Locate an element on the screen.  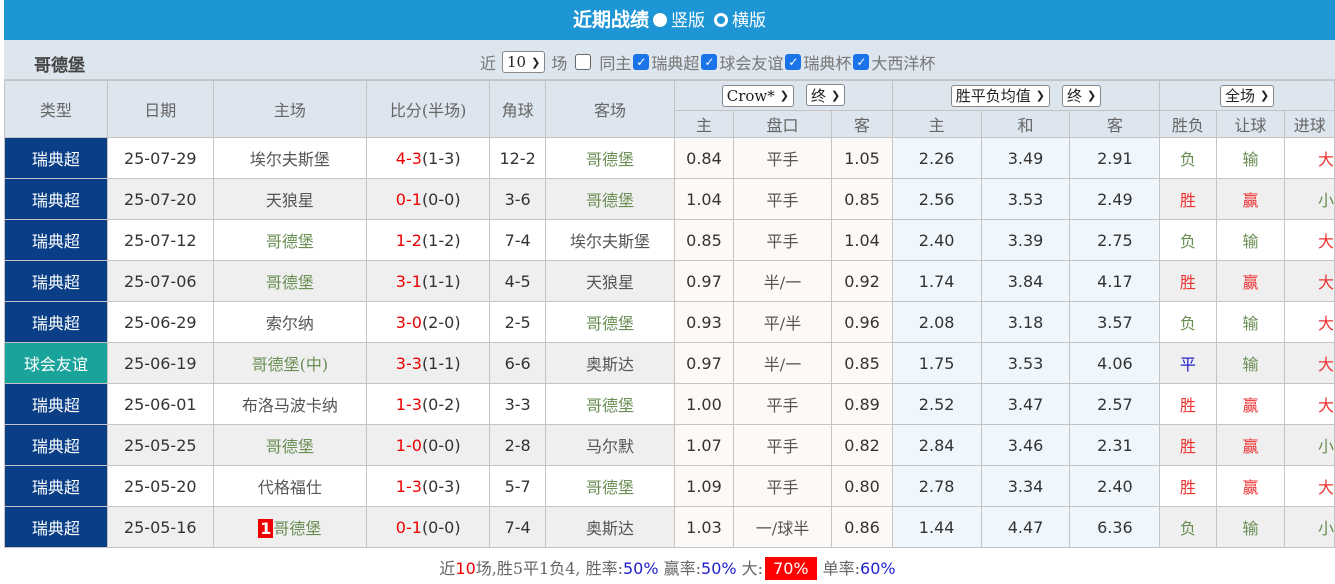
result-goals: 大 is located at coordinates (1309, 363).